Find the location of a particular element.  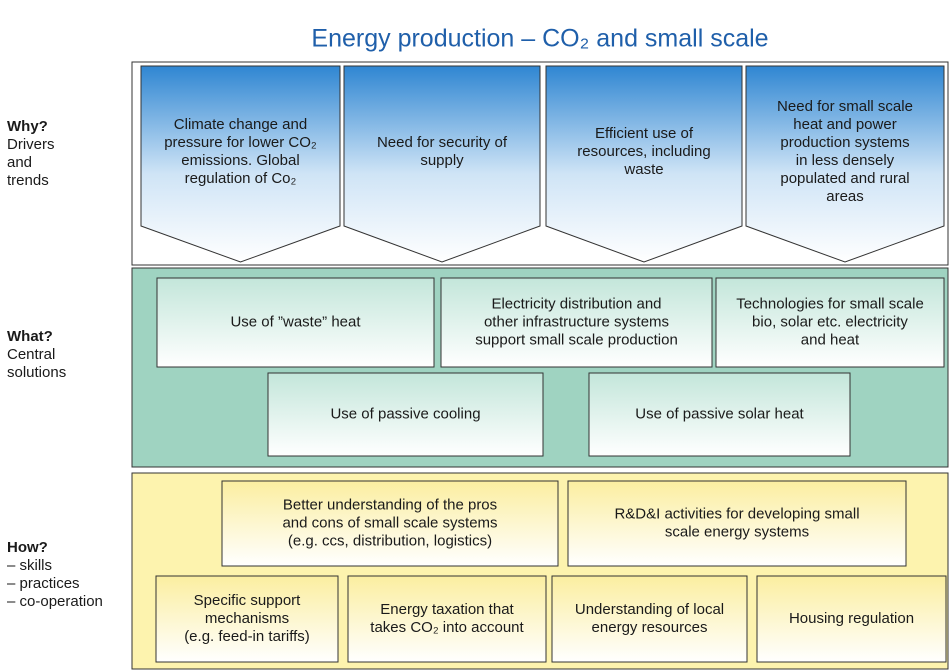

box-text: (e.g. feed-in tariffs) is located at coordinates (247, 636).